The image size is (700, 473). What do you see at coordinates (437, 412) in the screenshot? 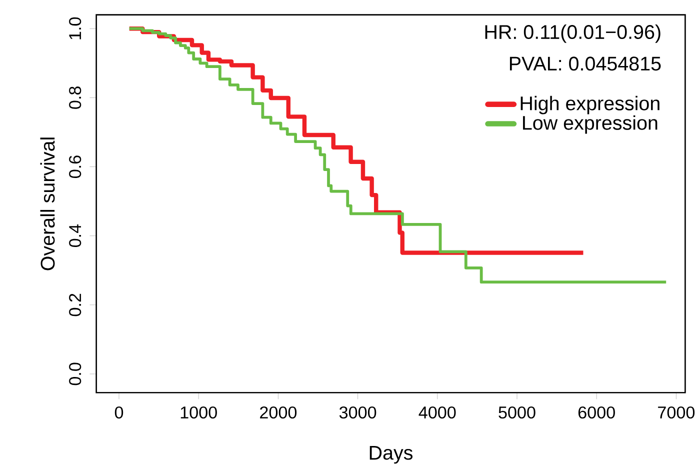
I see `x-tick-label: 4000` at bounding box center [437, 412].